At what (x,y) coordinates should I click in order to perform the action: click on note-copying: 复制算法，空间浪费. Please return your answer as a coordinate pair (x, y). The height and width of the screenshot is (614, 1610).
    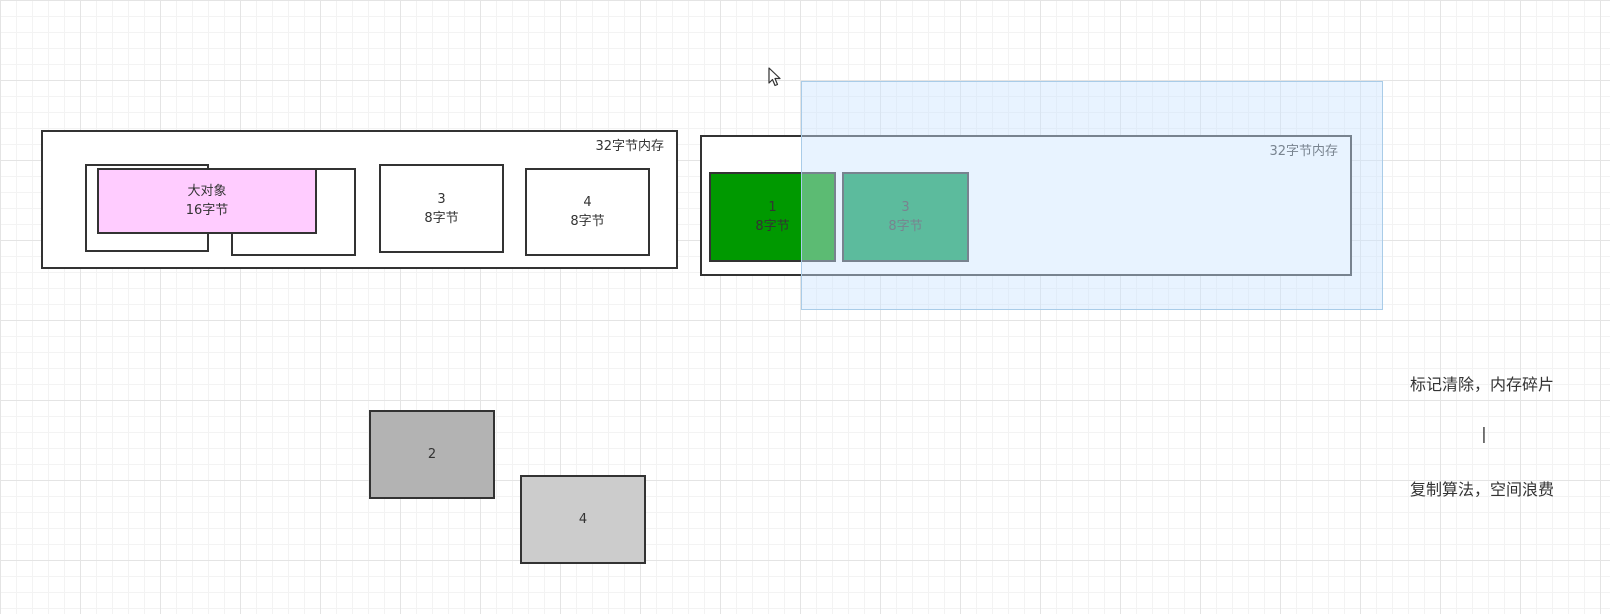
    Looking at the image, I should click on (1481, 489).